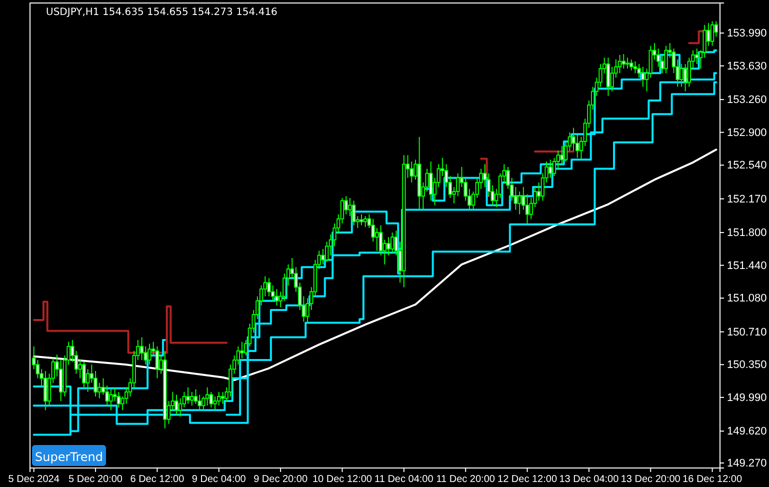  What do you see at coordinates (95, 480) in the screenshot?
I see `x-tick-label: 5 Dec 20:00` at bounding box center [95, 480].